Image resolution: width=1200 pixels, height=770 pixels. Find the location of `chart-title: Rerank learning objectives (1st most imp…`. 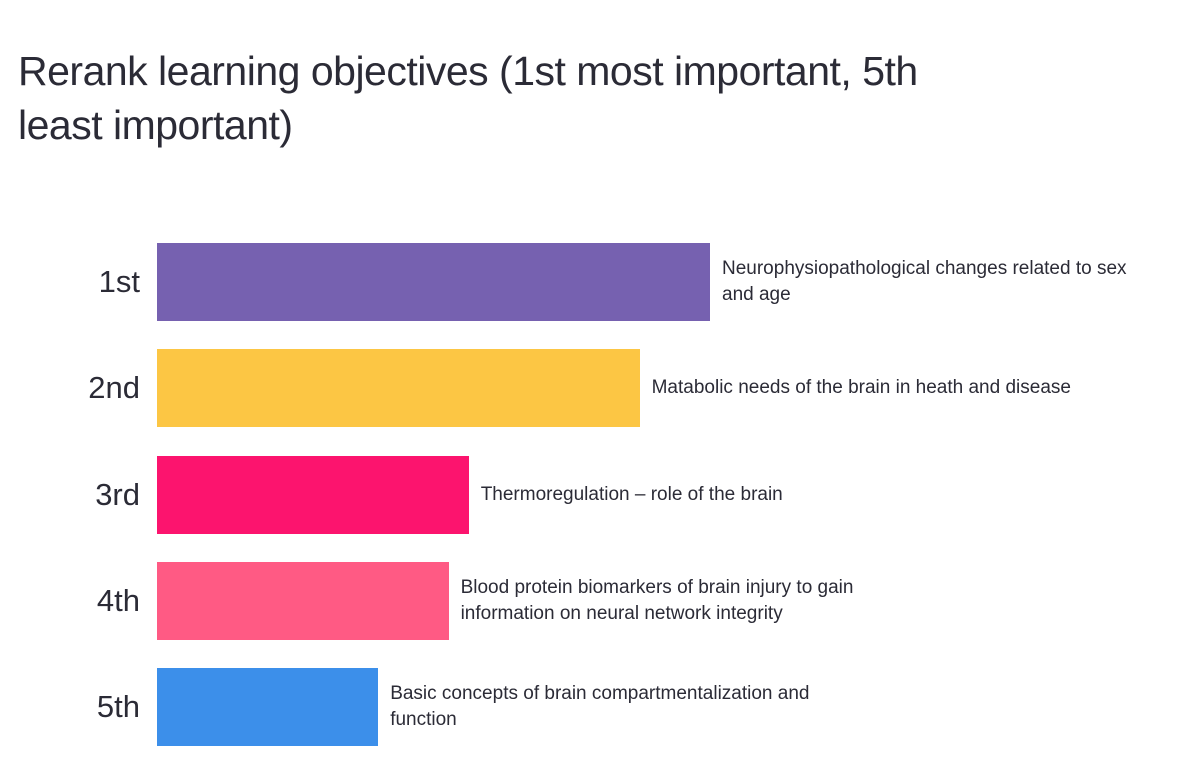

chart-title: Rerank learning objectives (1st most imp… is located at coordinates (468, 98).